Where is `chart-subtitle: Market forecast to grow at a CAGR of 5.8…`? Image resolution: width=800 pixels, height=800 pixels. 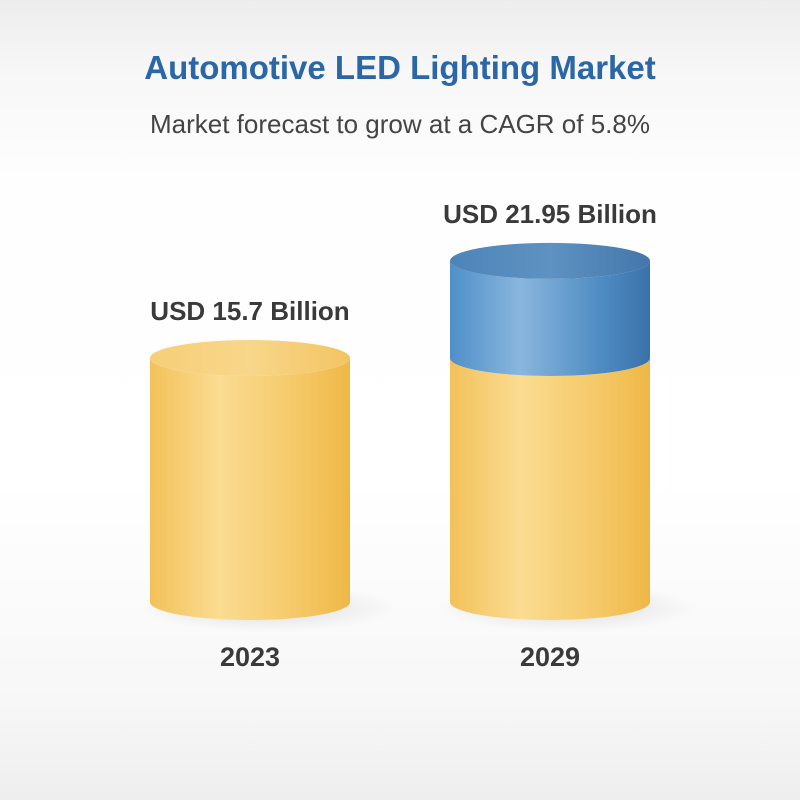
chart-subtitle: Market forecast to grow at a CAGR of 5.8… is located at coordinates (400, 124).